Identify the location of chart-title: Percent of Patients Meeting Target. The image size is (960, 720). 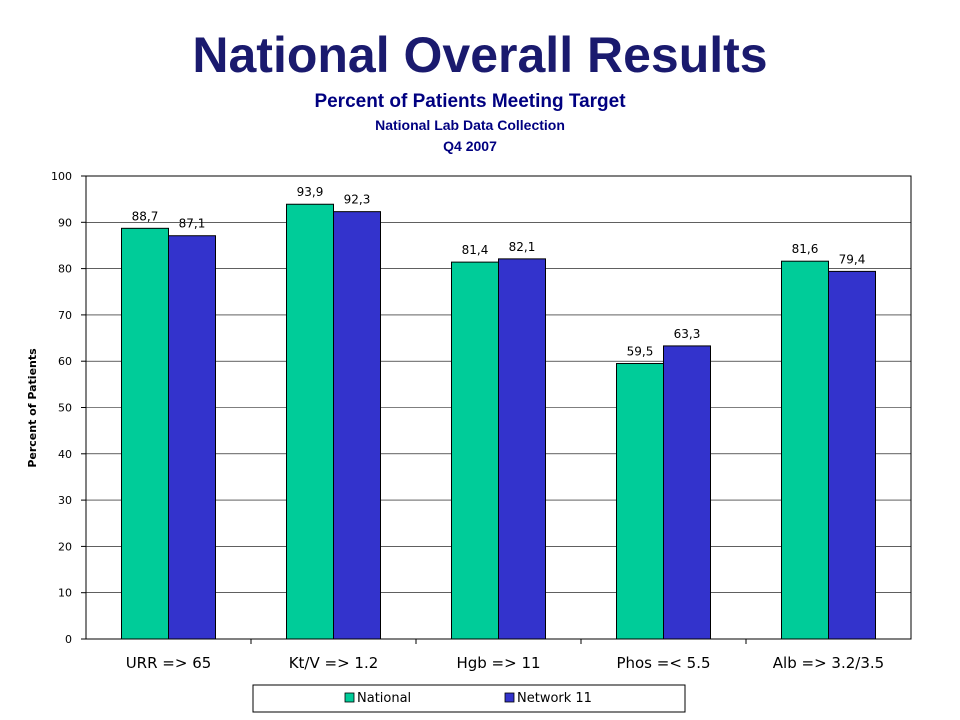
(470, 101).